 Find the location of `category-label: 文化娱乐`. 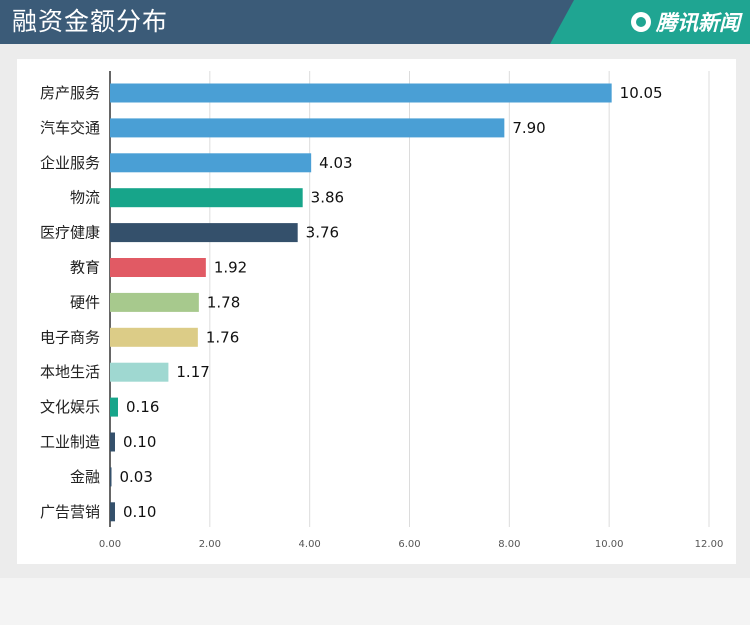

category-label: 文化娱乐 is located at coordinates (70, 407).